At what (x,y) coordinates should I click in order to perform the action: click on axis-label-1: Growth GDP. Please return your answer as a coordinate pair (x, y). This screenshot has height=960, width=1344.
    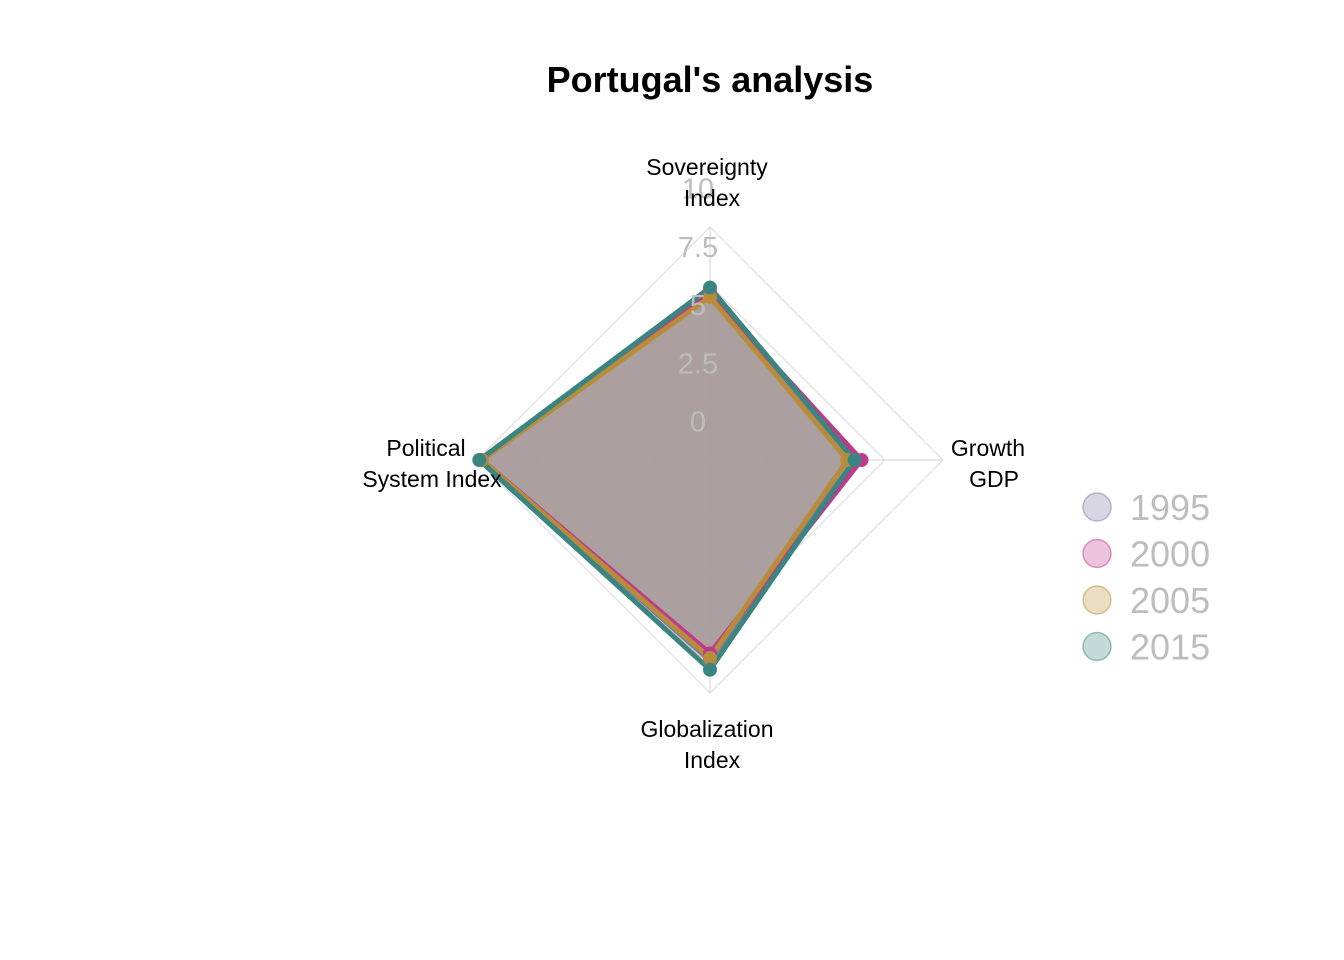
    Looking at the image, I should click on (988, 463).